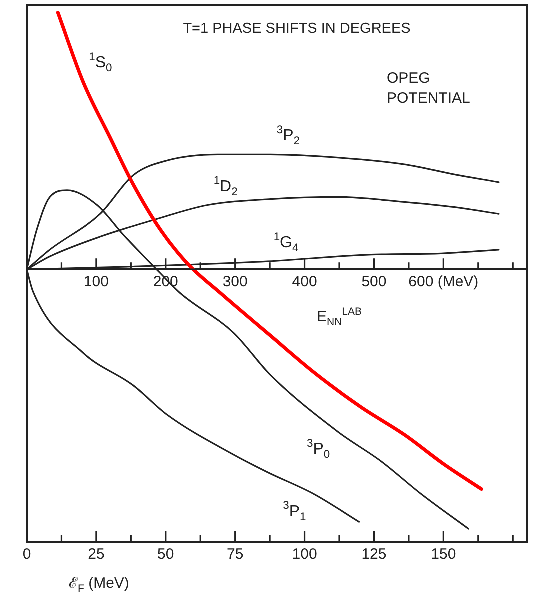 Image resolution: width=539 pixels, height=598 pixels. I want to click on x2-tick-label: 300, so click(235, 282).